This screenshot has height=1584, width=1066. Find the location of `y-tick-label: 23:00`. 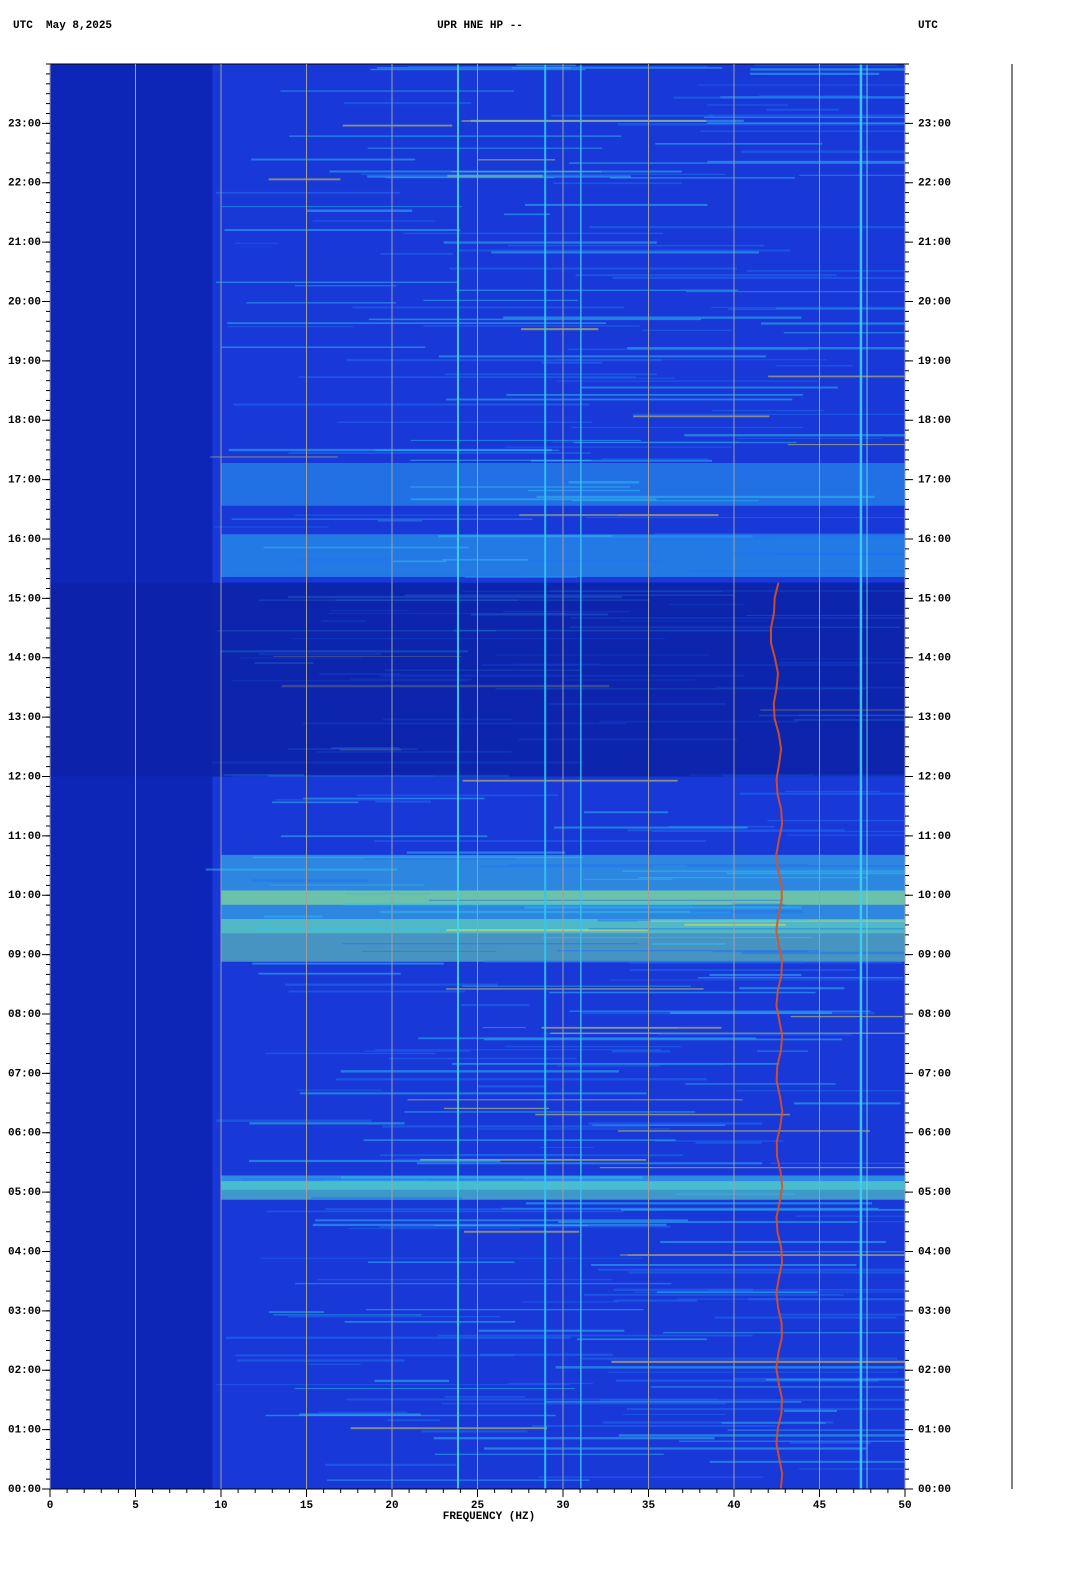

y-tick-label: 23:00 is located at coordinates (24, 124).